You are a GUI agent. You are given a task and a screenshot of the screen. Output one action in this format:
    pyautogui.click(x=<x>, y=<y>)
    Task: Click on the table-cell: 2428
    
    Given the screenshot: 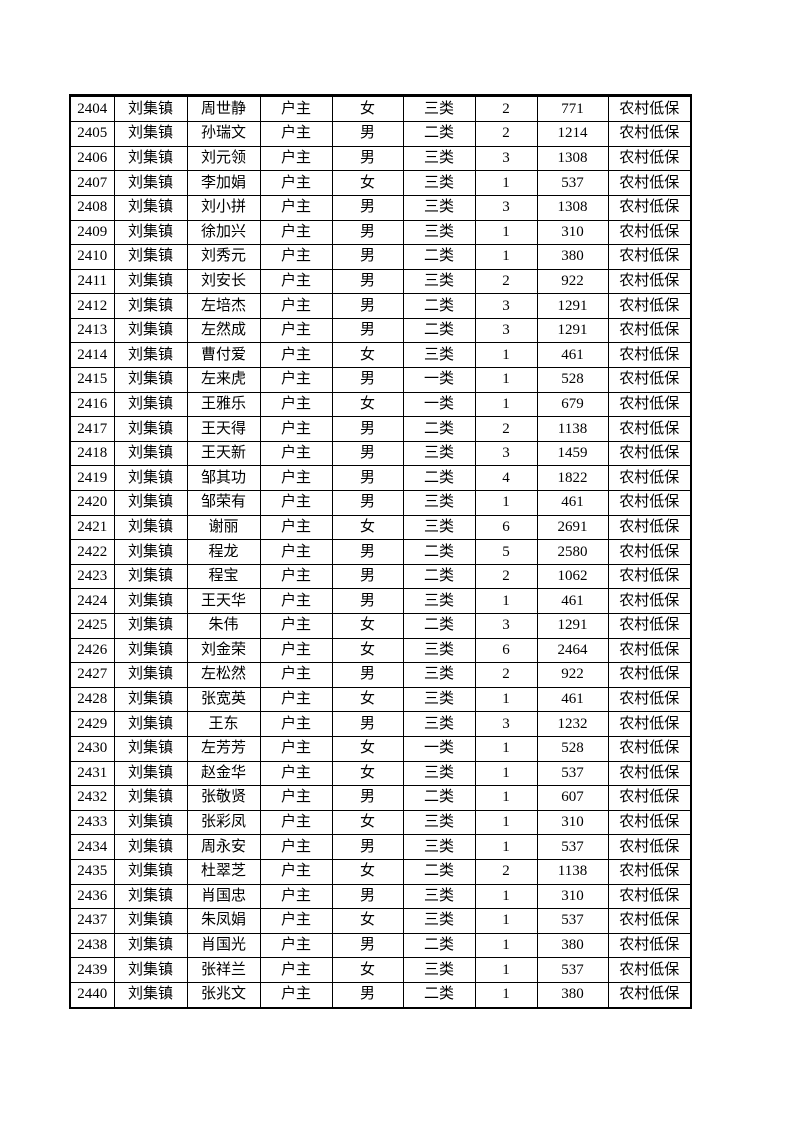 What is the action you would take?
    pyautogui.click(x=92, y=699)
    